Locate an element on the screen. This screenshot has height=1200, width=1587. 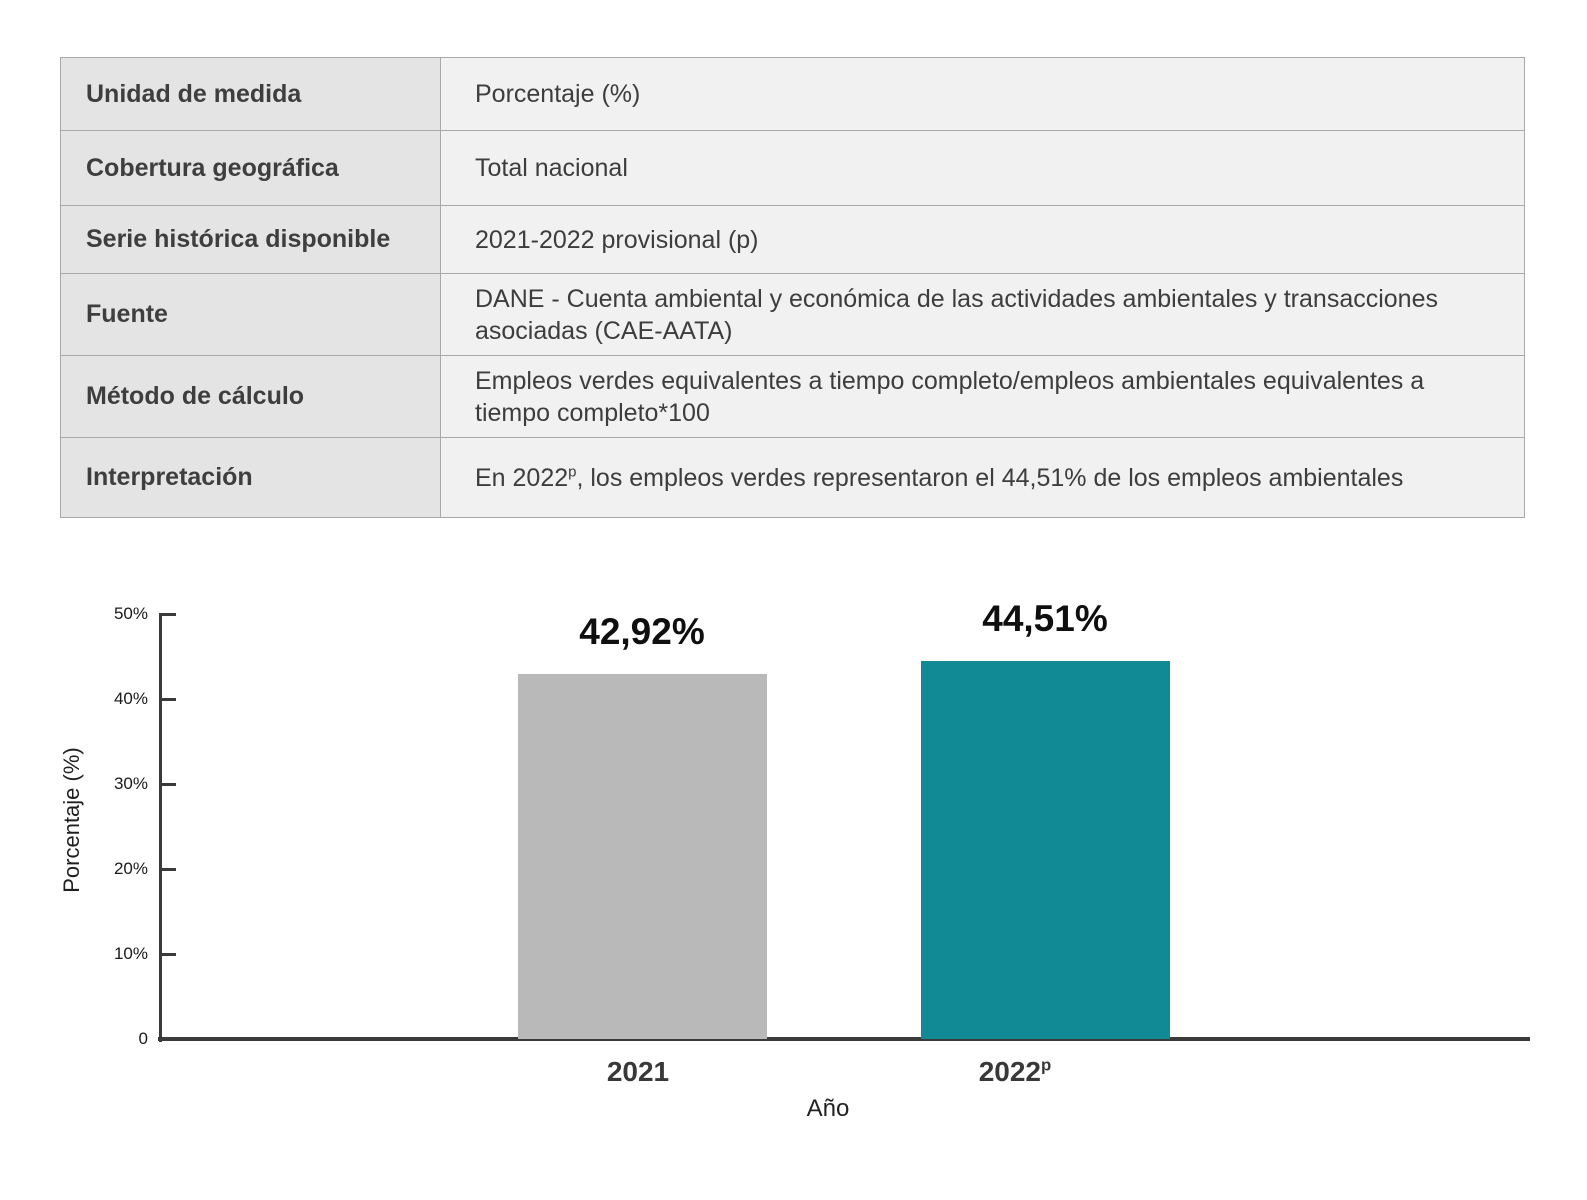
metadata-value: 2021-2022 provisional (p) is located at coordinates (982, 239).